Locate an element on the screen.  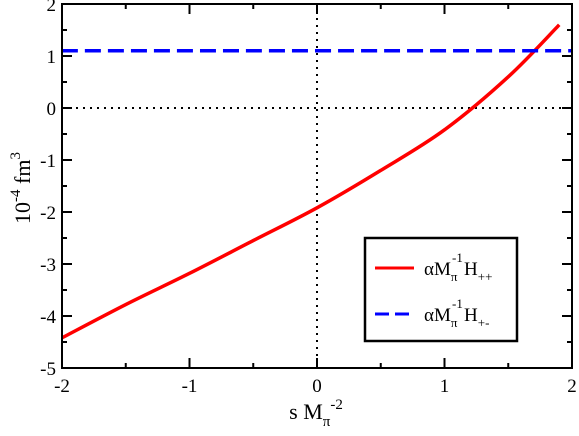
legend-hpp-sup: -1 is located at coordinates (457, 257).